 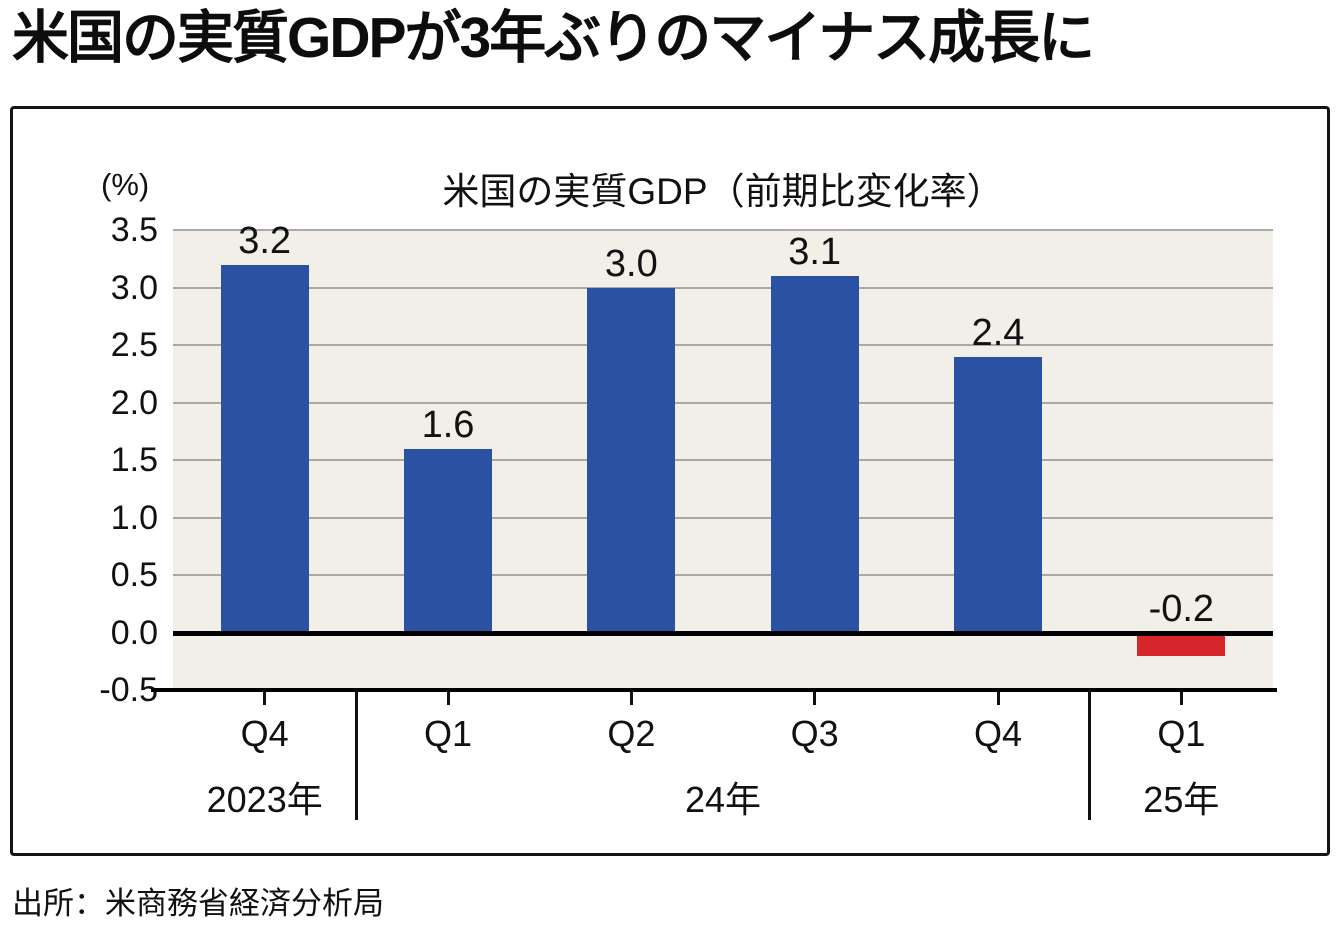 What do you see at coordinates (134, 632) in the screenshot?
I see `y-tick-label: 0.0` at bounding box center [134, 632].